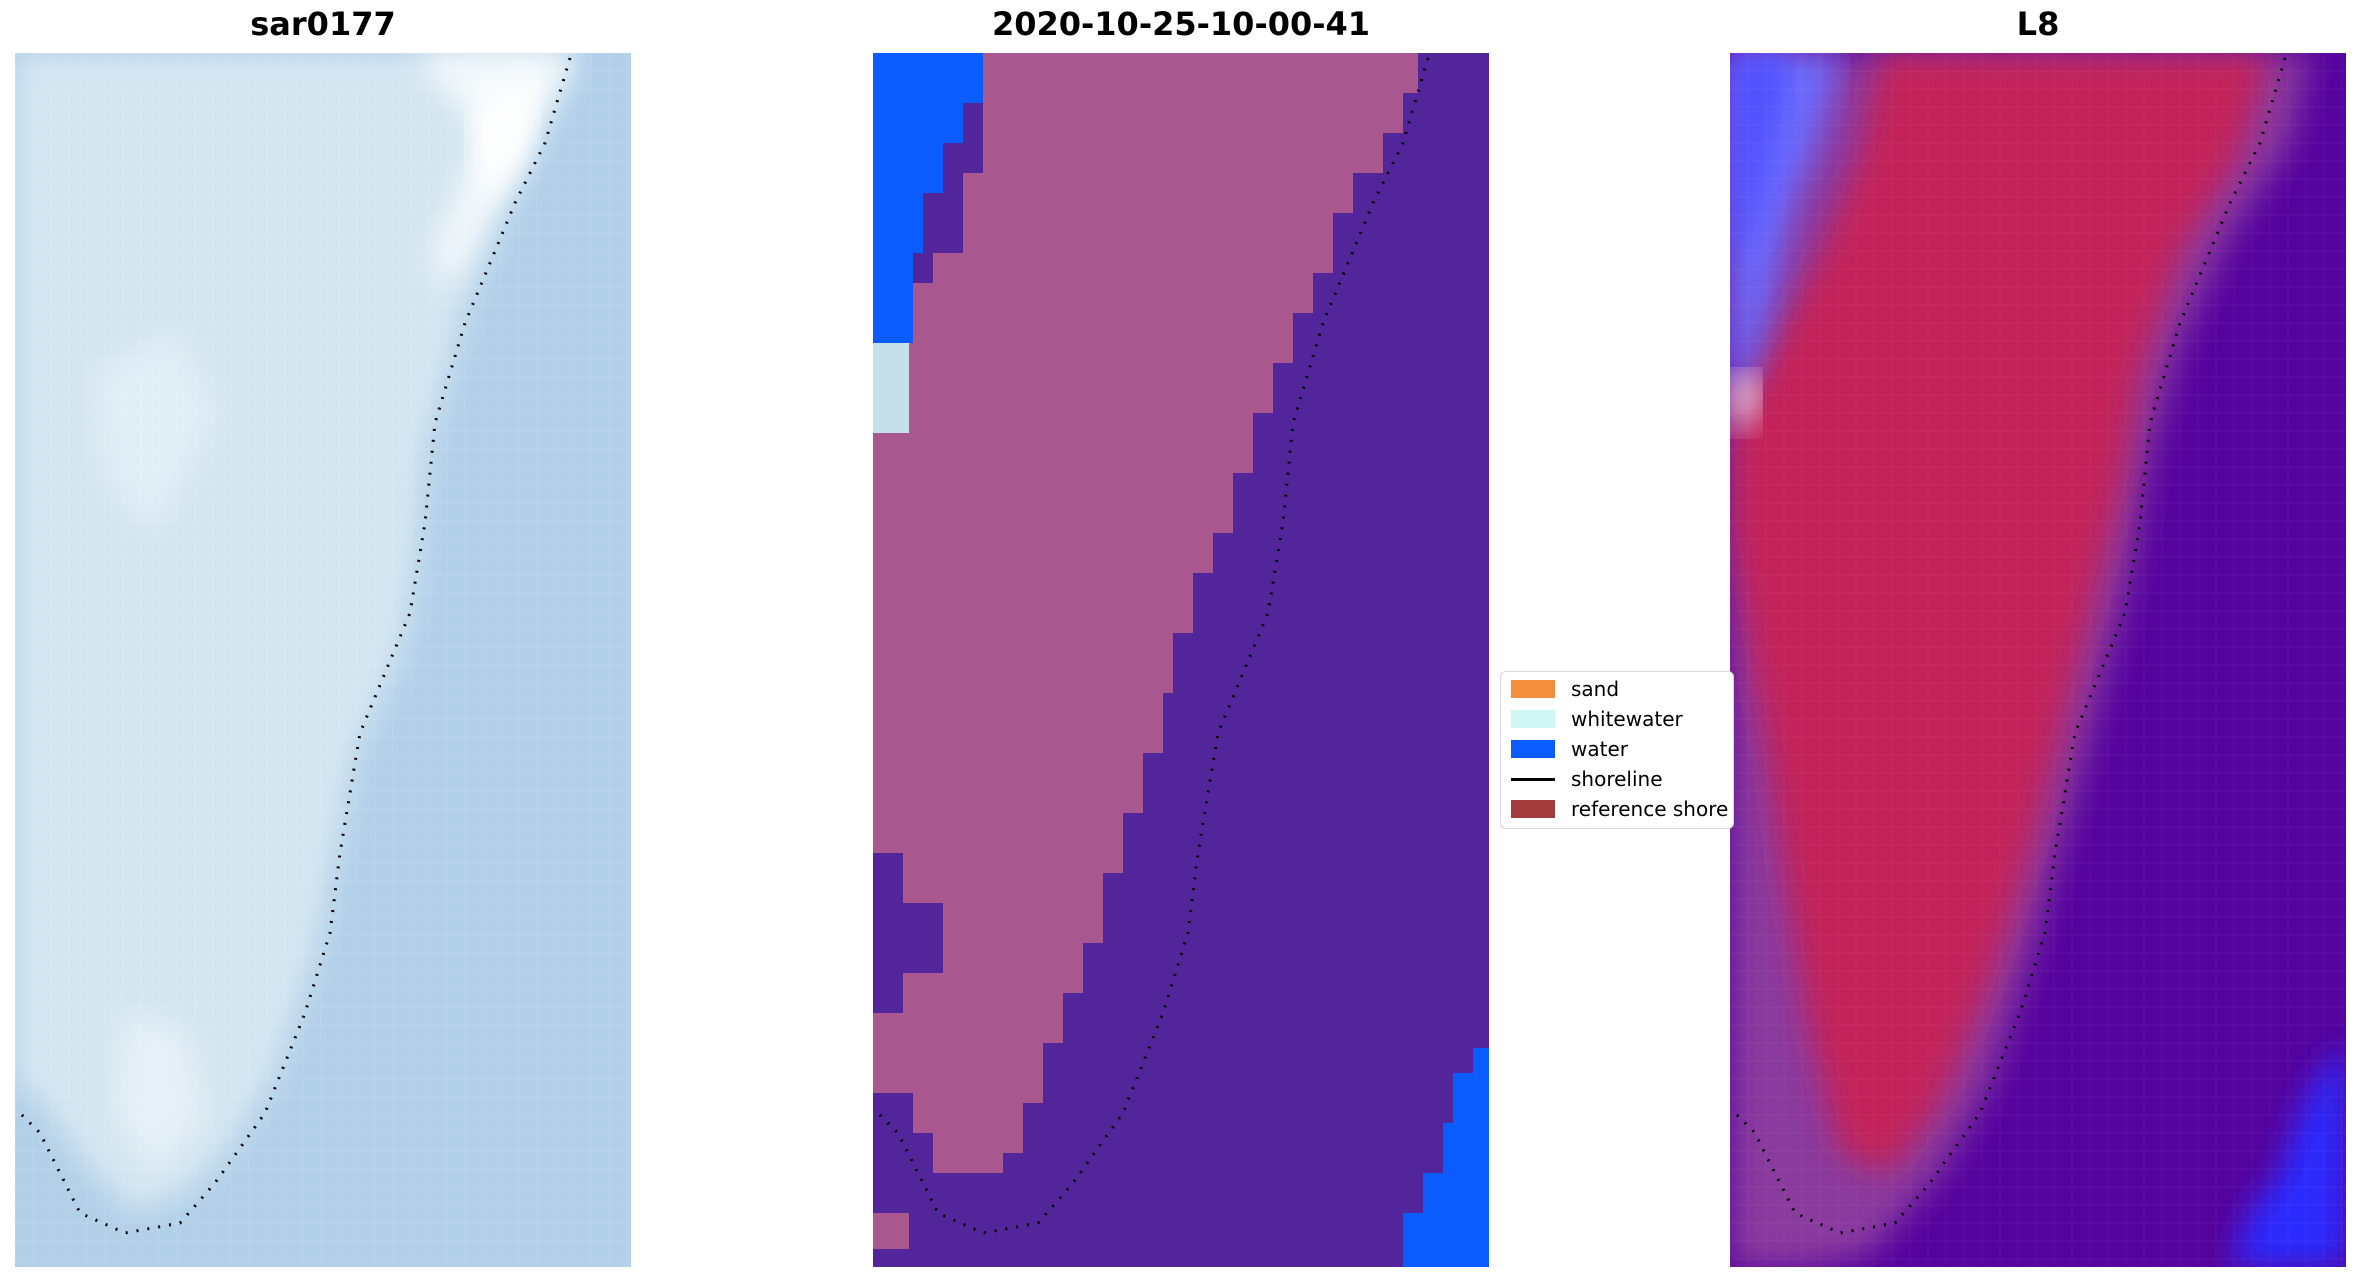 The width and height of the screenshot is (2361, 1283). Describe the element at coordinates (1533, 779) in the screenshot. I see `shoreline-line-swatch` at that location.